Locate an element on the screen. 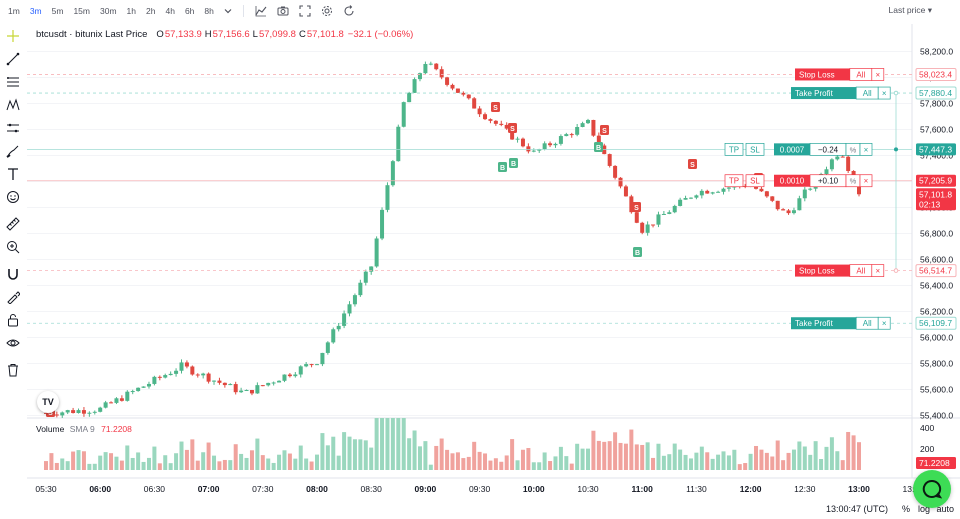  auto-scale-toggle: auto is located at coordinates (945, 509).